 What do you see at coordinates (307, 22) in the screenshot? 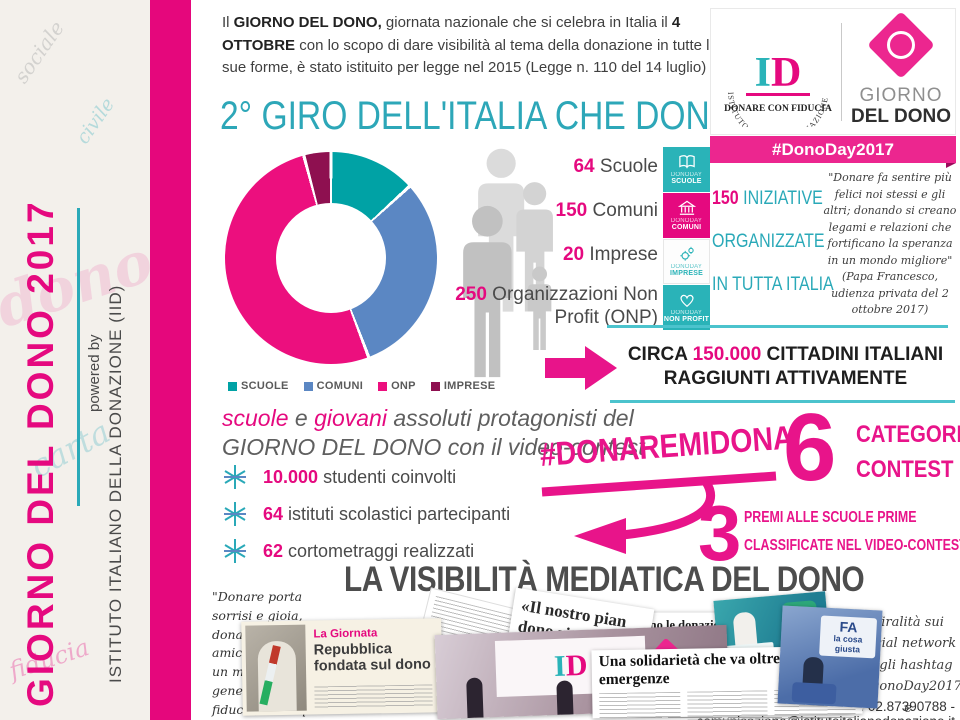
I see `intro-bold: GIORNO DEL DONO,` at bounding box center [307, 22].